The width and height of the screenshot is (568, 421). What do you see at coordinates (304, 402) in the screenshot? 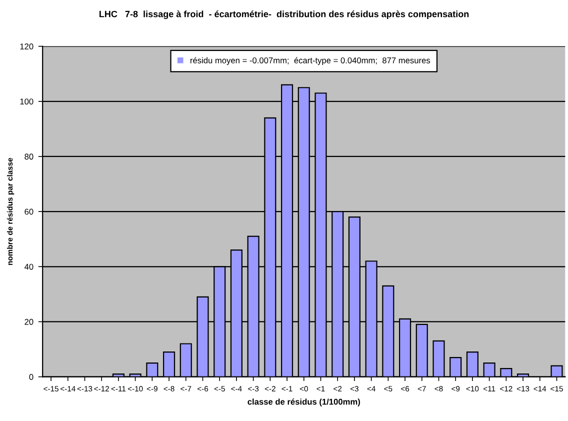
I see `x-axis-title: classe de résidus (1/100mm)` at bounding box center [304, 402].